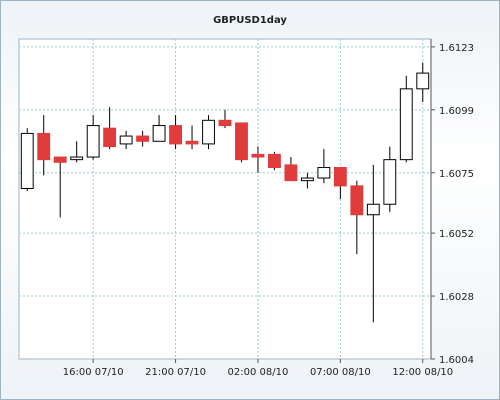 The image size is (500, 400). I want to click on y-tick-label: 1.6099, so click(456, 111).